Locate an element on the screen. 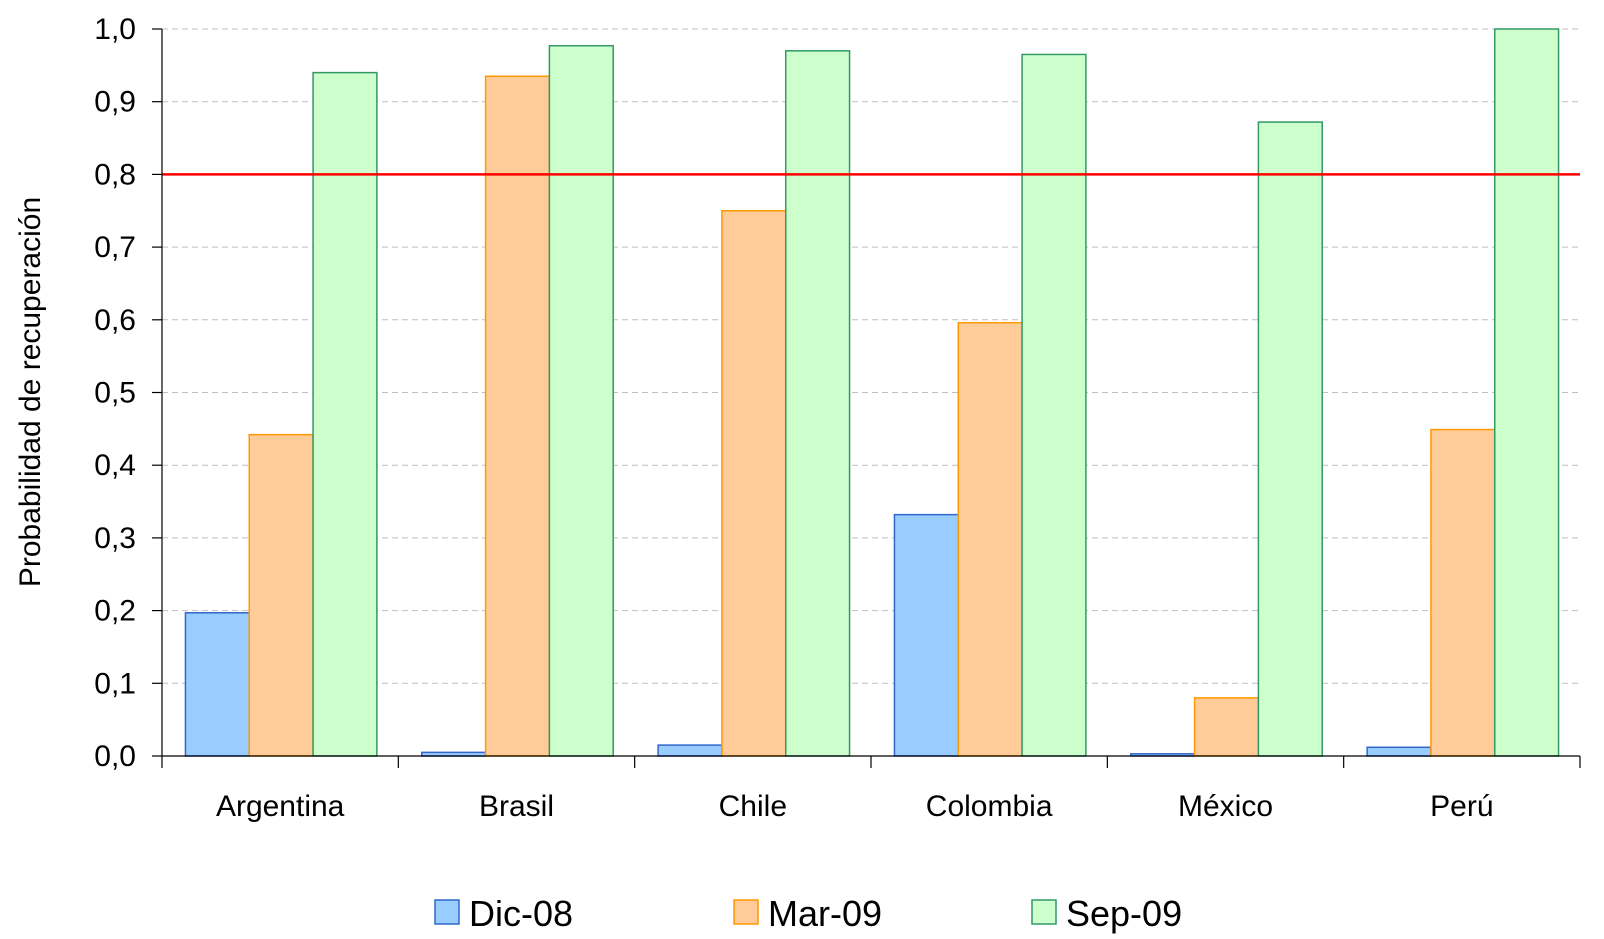  y-tick-label: 1,0 is located at coordinates (115, 29).